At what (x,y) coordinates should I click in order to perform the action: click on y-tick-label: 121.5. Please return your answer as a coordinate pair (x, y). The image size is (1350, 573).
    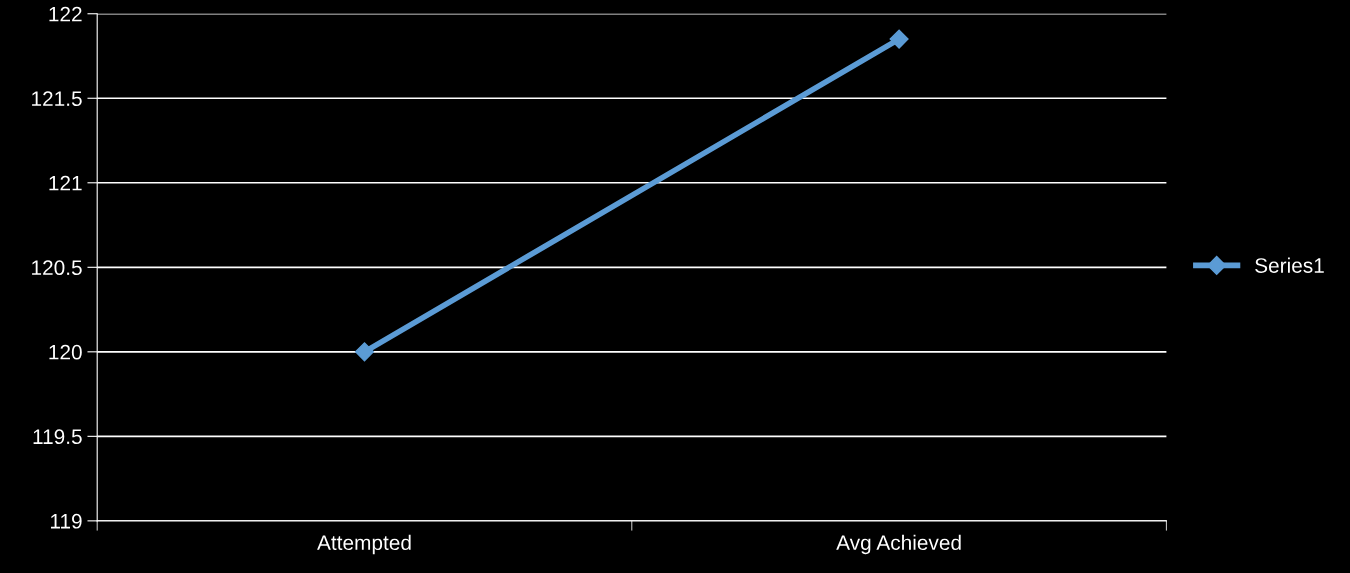
    Looking at the image, I should click on (57, 99).